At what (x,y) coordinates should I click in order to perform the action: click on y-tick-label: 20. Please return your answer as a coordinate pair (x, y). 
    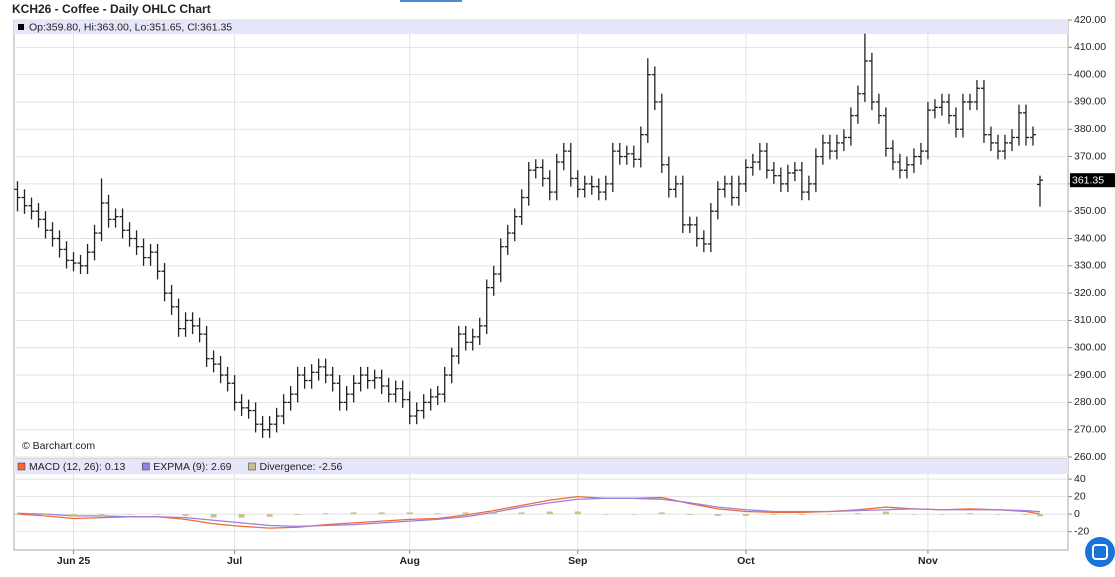
    Looking at the image, I should click on (1080, 496).